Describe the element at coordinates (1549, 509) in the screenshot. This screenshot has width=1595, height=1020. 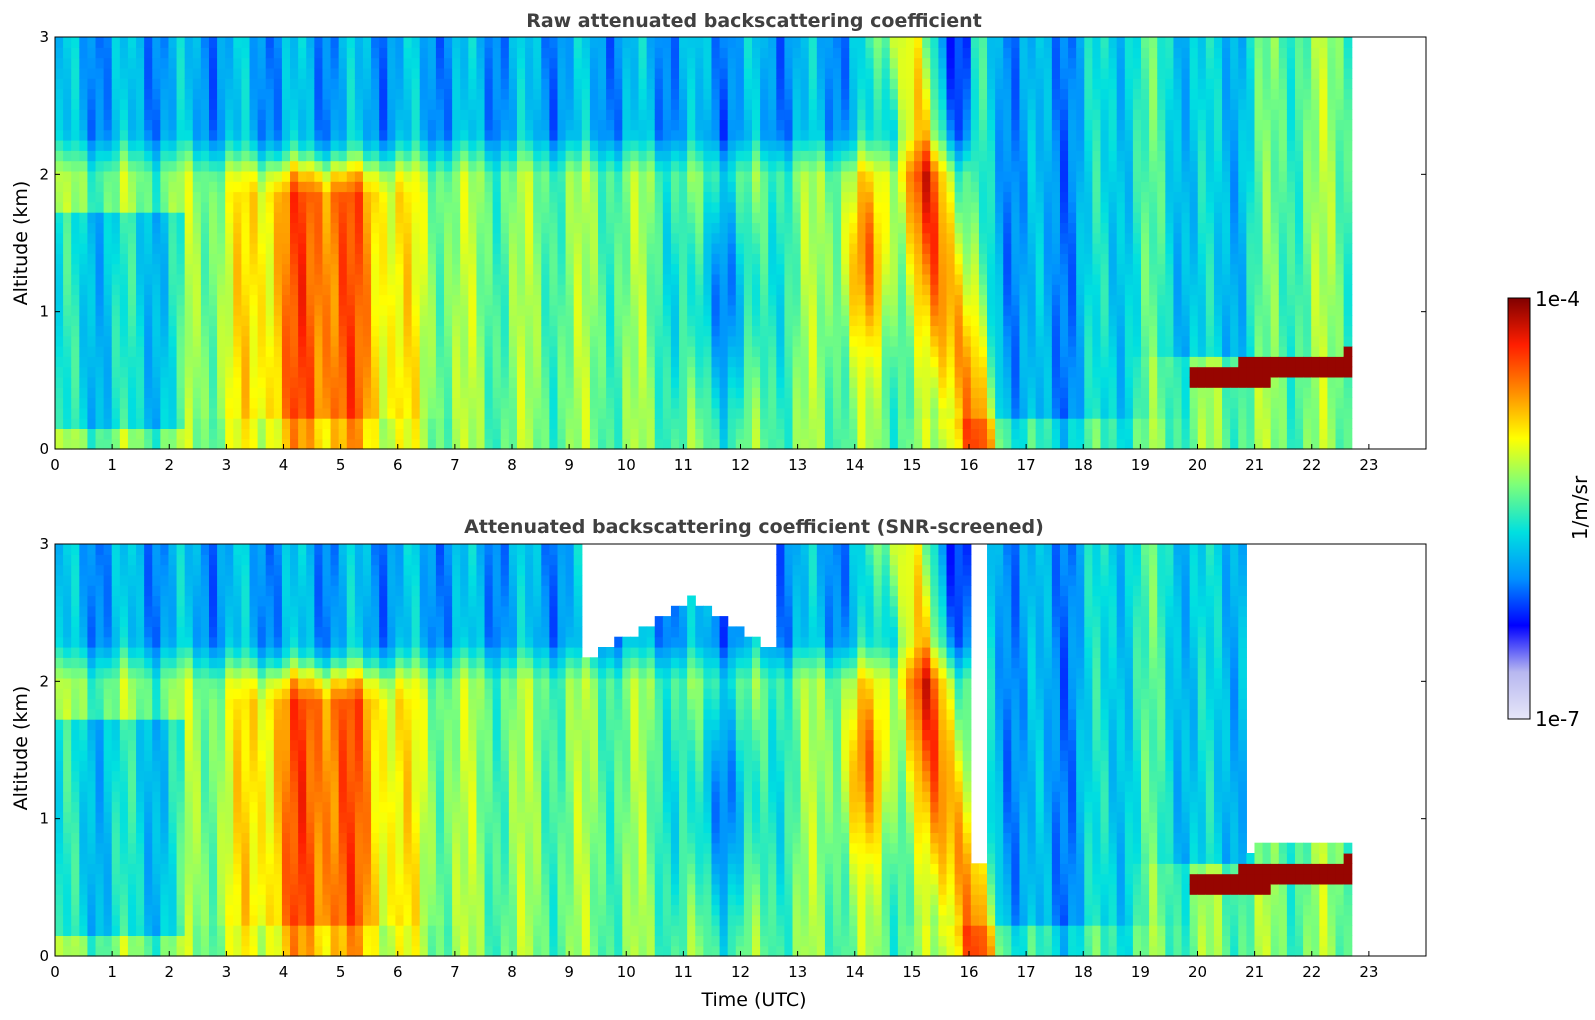
I see `colorbar: 1e-4 1e-7 1/m/sr` at that location.